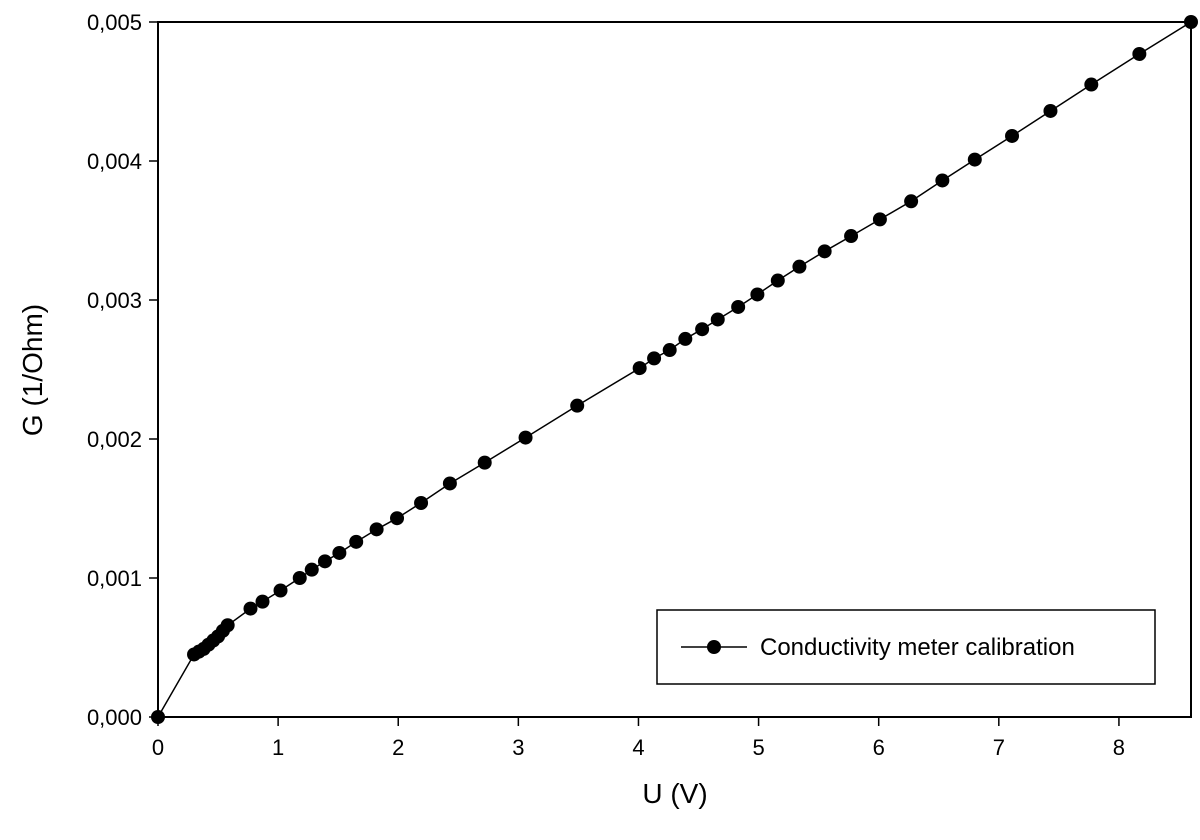 Image resolution: width=1200 pixels, height=840 pixels. I want to click on y-tick-label: 0,005, so click(114, 22).